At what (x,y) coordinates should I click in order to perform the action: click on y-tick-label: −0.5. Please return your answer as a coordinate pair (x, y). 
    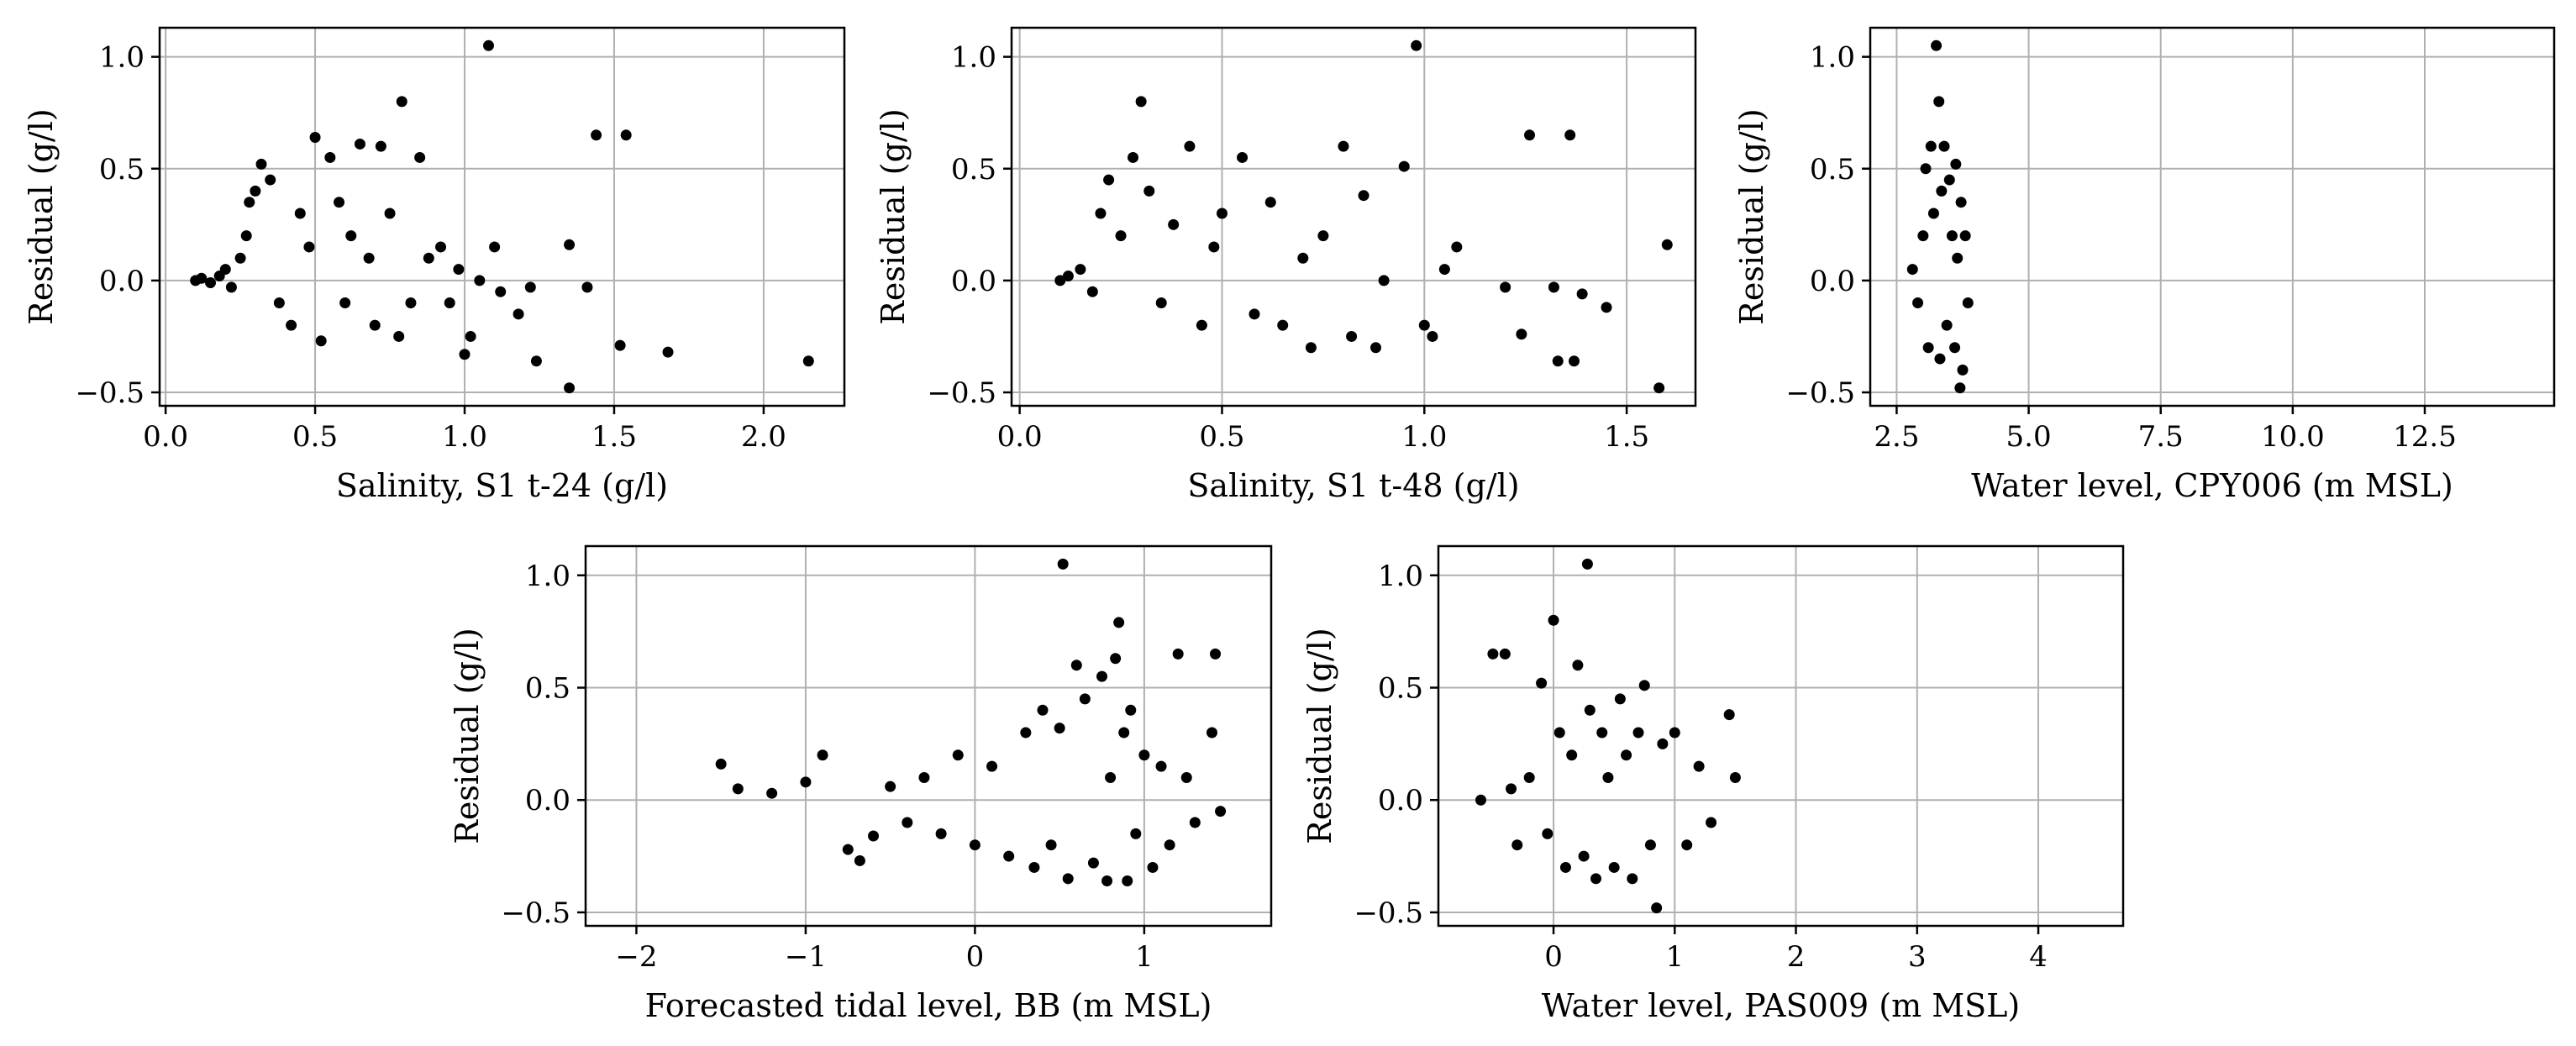
    Looking at the image, I should click on (110, 393).